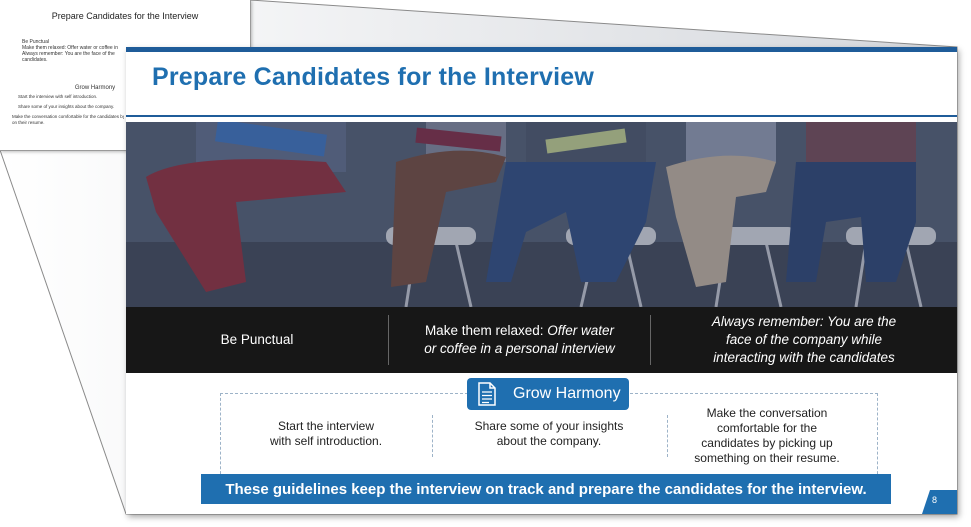 This screenshot has width=971, height=527. Describe the element at coordinates (935, 500) in the screenshot. I see `page-number: 8` at that location.